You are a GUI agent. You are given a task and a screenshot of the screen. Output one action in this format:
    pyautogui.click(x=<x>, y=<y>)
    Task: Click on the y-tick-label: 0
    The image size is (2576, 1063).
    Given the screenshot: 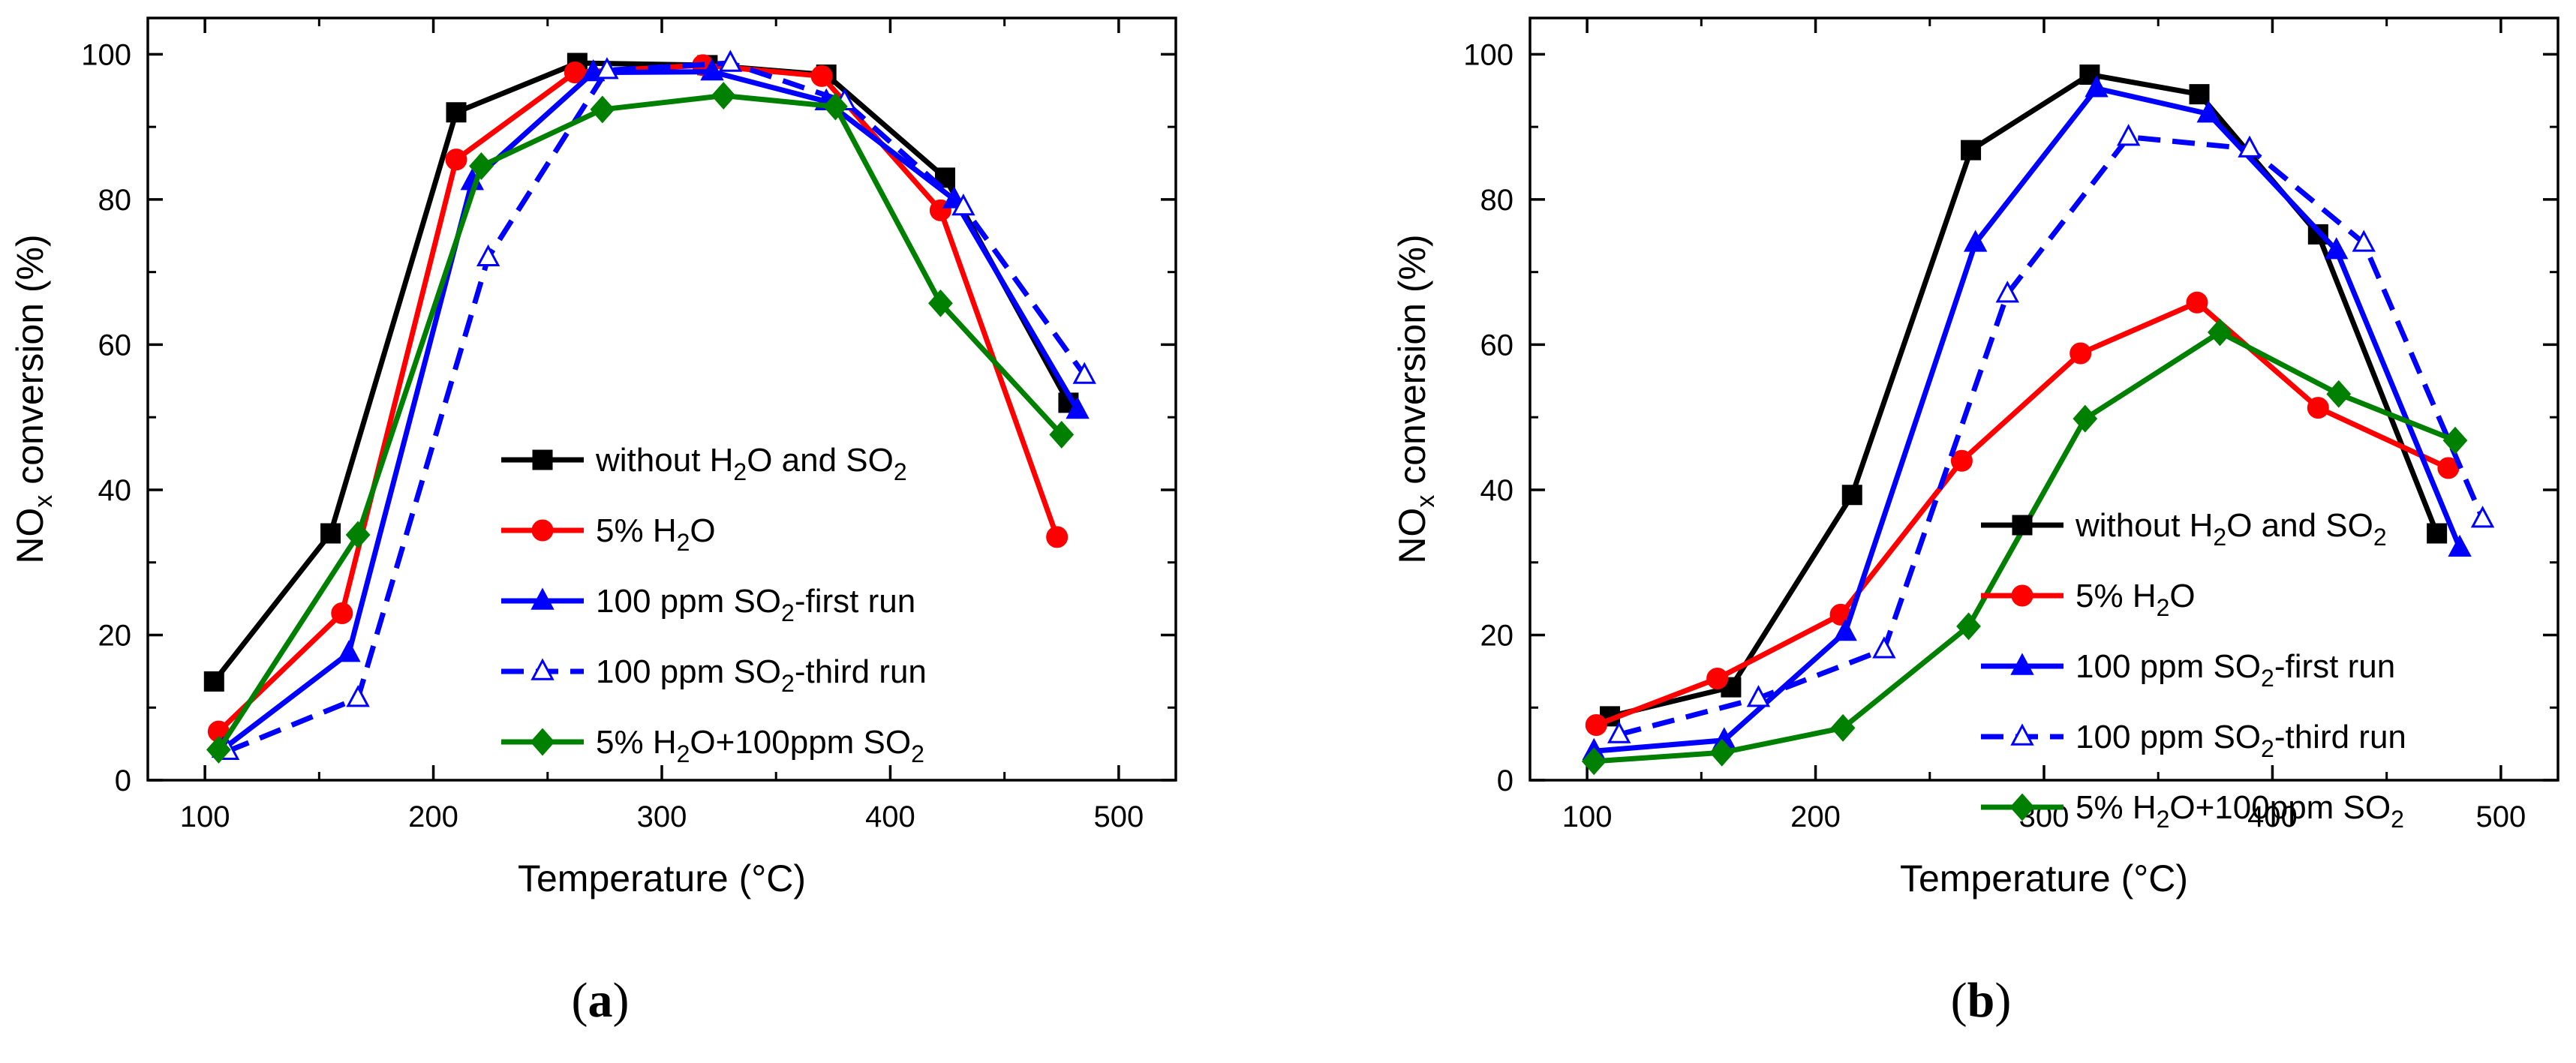 What is the action you would take?
    pyautogui.click(x=1505, y=780)
    